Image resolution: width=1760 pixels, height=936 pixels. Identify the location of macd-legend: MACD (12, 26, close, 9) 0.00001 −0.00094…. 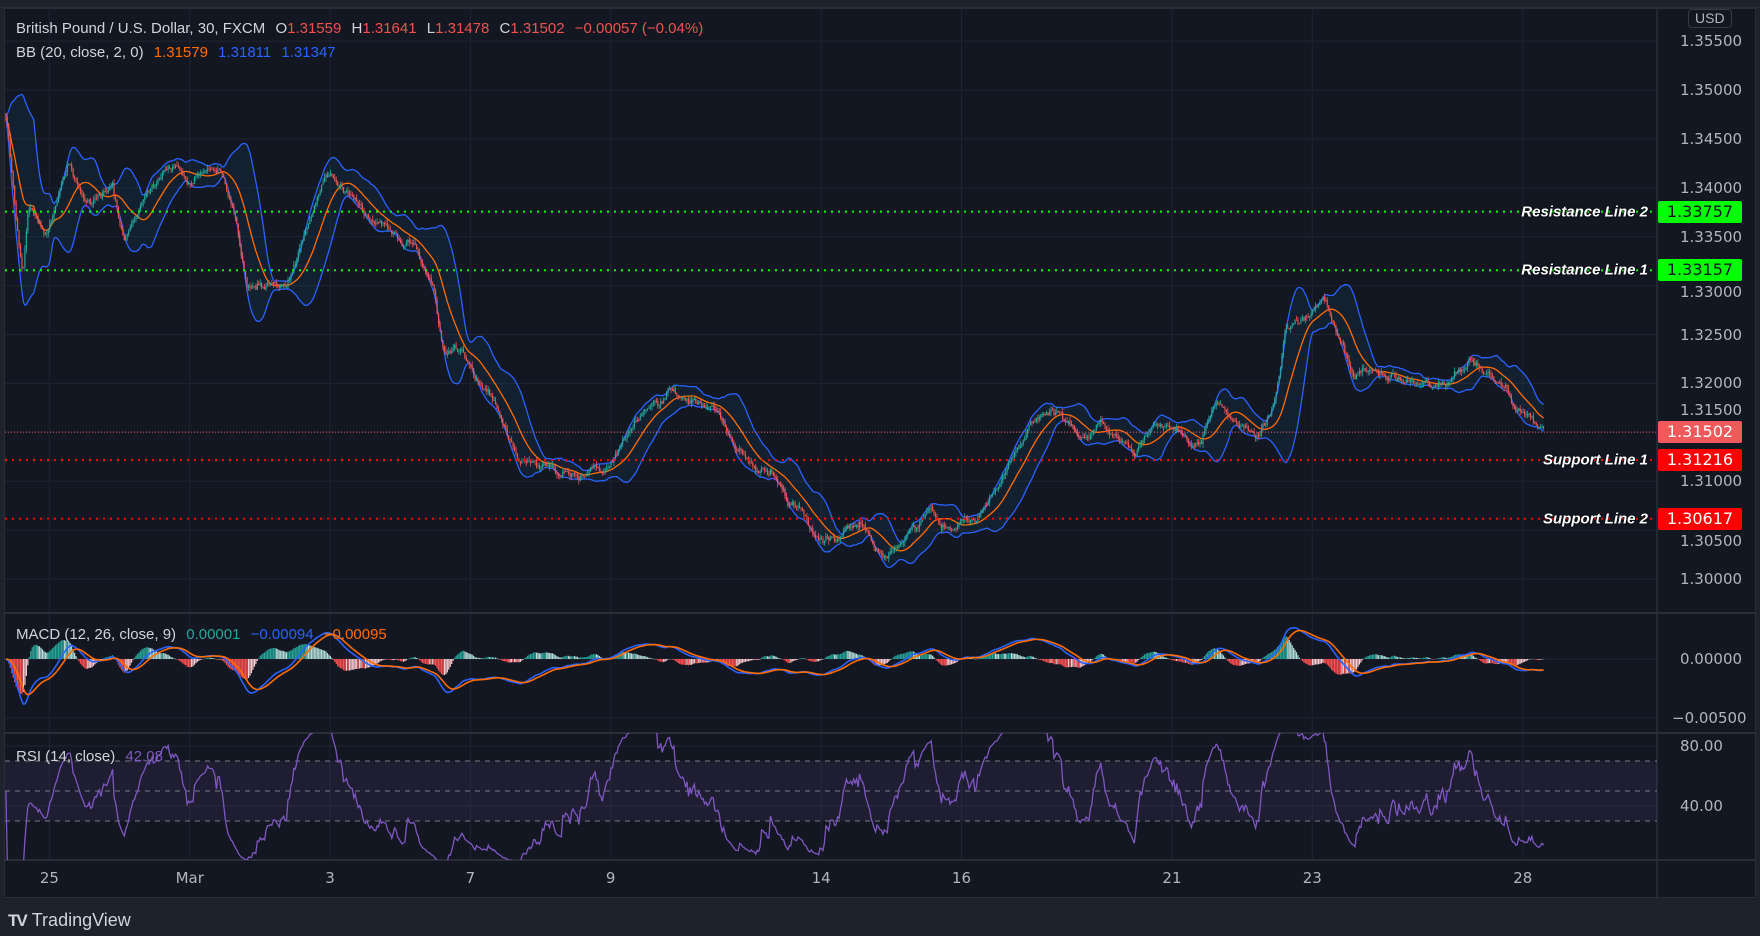
(204, 634).